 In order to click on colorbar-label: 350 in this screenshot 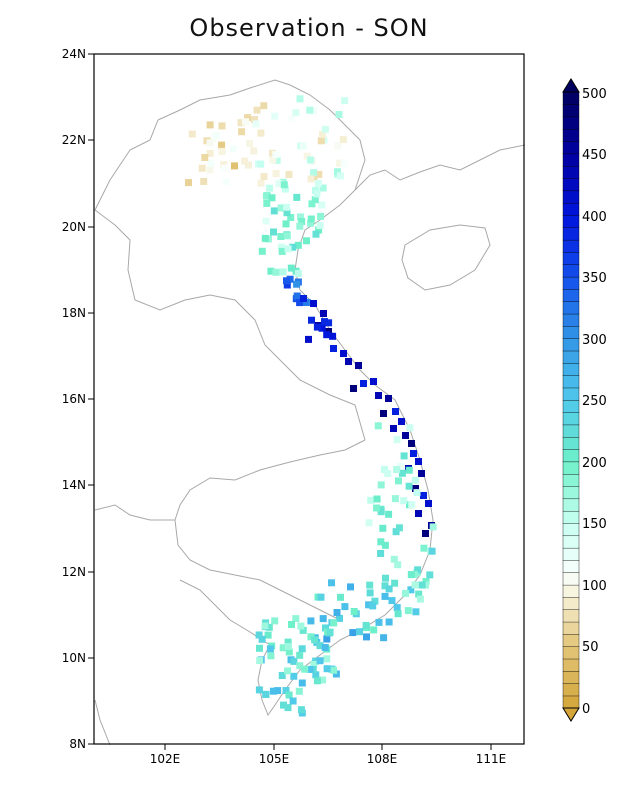, I will do `click(594, 278)`.